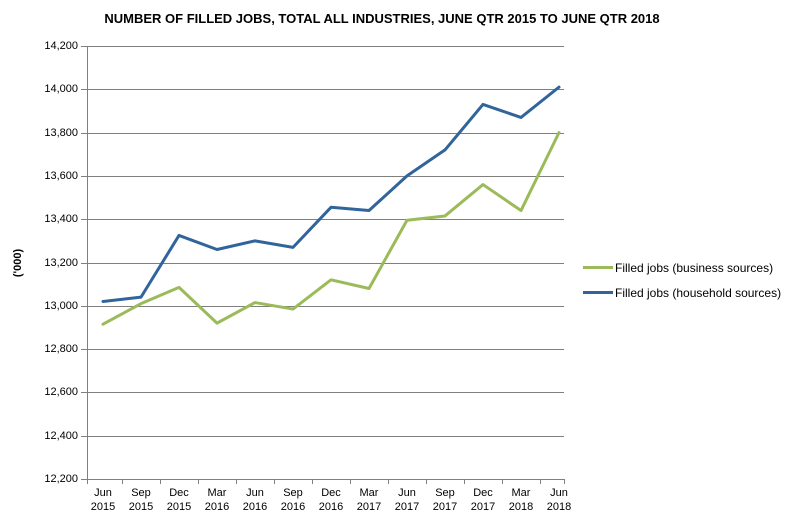 Image resolution: width=794 pixels, height=530 pixels. What do you see at coordinates (61, 478) in the screenshot?
I see `y-tick-label: 12,200` at bounding box center [61, 478].